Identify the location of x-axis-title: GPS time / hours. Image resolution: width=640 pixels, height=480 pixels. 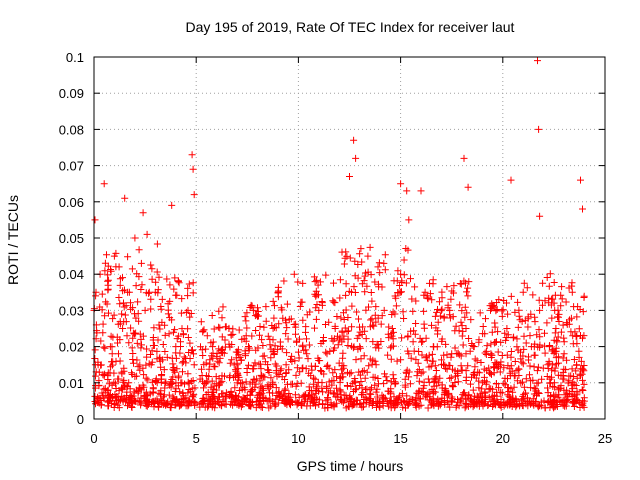
(350, 466).